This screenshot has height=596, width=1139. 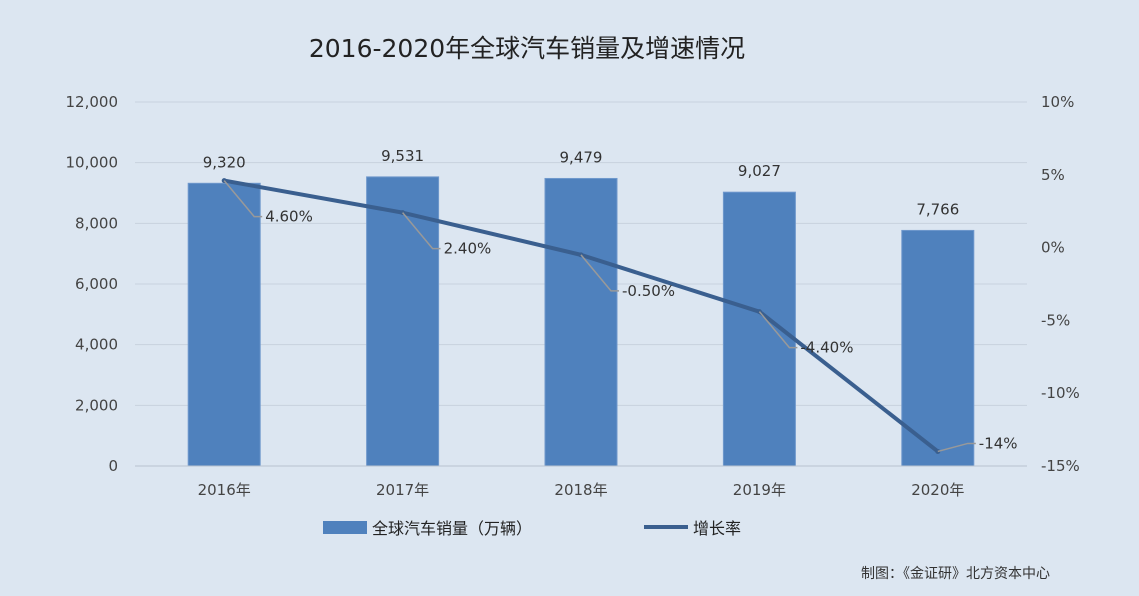 What do you see at coordinates (648, 291) in the screenshot?
I see `line-data-label: -0.50%` at bounding box center [648, 291].